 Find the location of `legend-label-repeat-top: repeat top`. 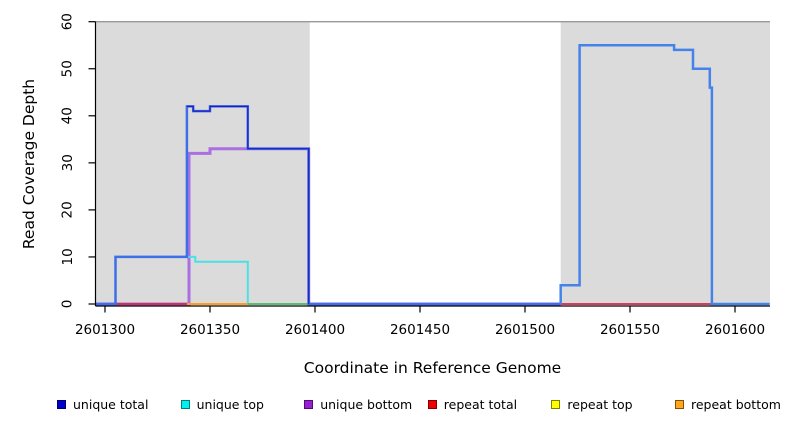

legend-label-repeat-top: repeat top is located at coordinates (600, 404).